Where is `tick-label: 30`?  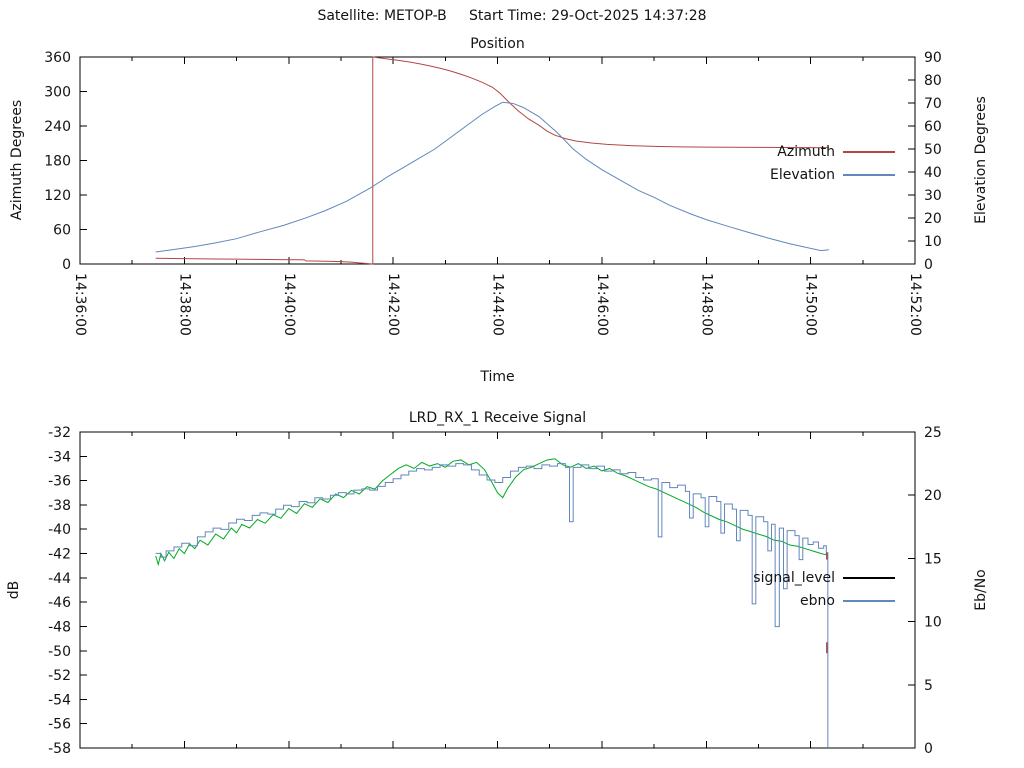 tick-label: 30 is located at coordinates (933, 196).